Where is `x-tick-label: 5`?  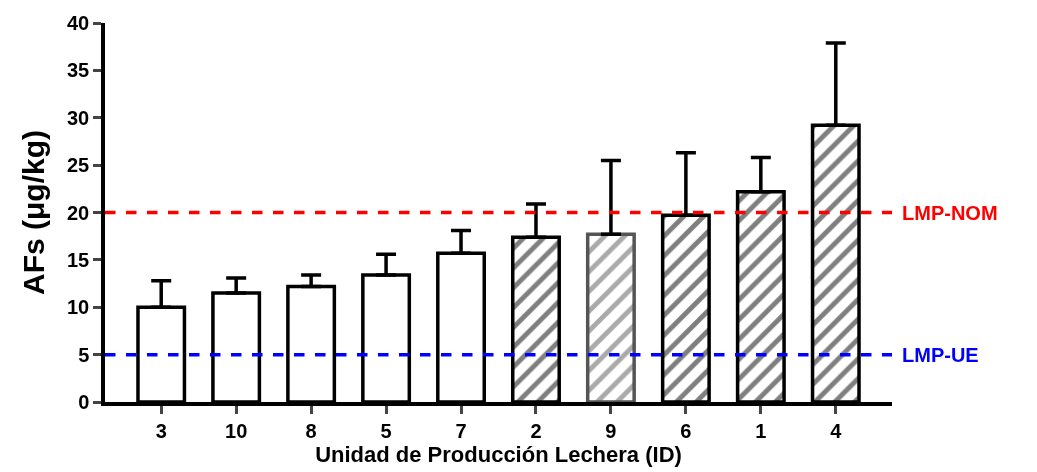
x-tick-label: 5 is located at coordinates (386, 430).